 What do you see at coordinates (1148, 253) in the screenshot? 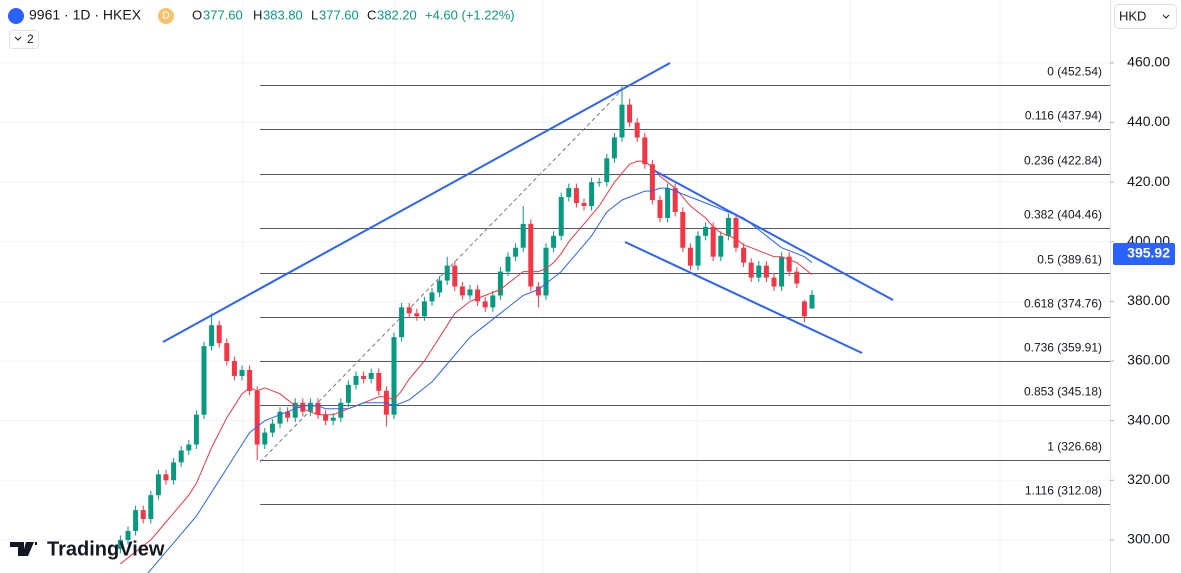
I see `price-tag-label: 395.92` at bounding box center [1148, 253].